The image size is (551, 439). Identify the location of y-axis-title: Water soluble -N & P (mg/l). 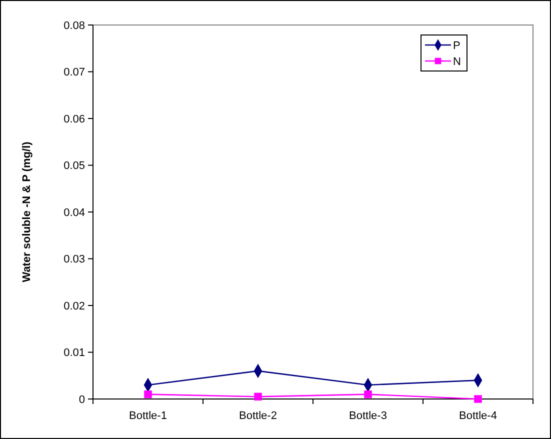
(27, 211).